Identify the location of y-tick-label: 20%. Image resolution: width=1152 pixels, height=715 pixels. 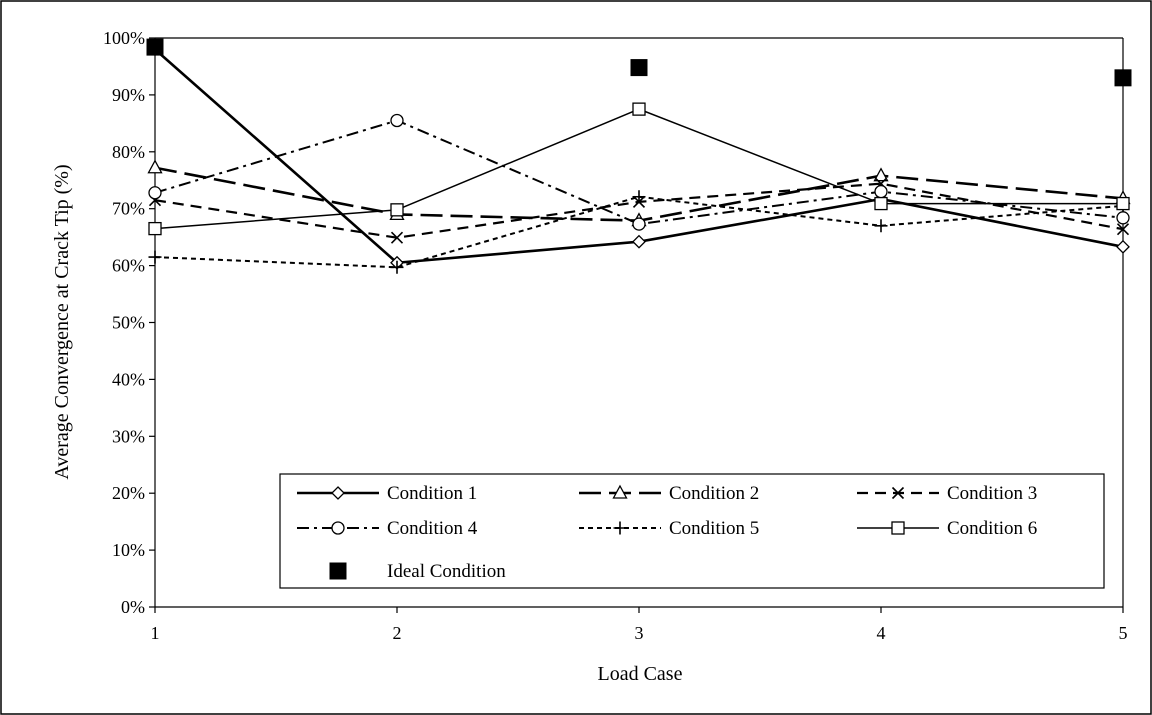
(128, 493).